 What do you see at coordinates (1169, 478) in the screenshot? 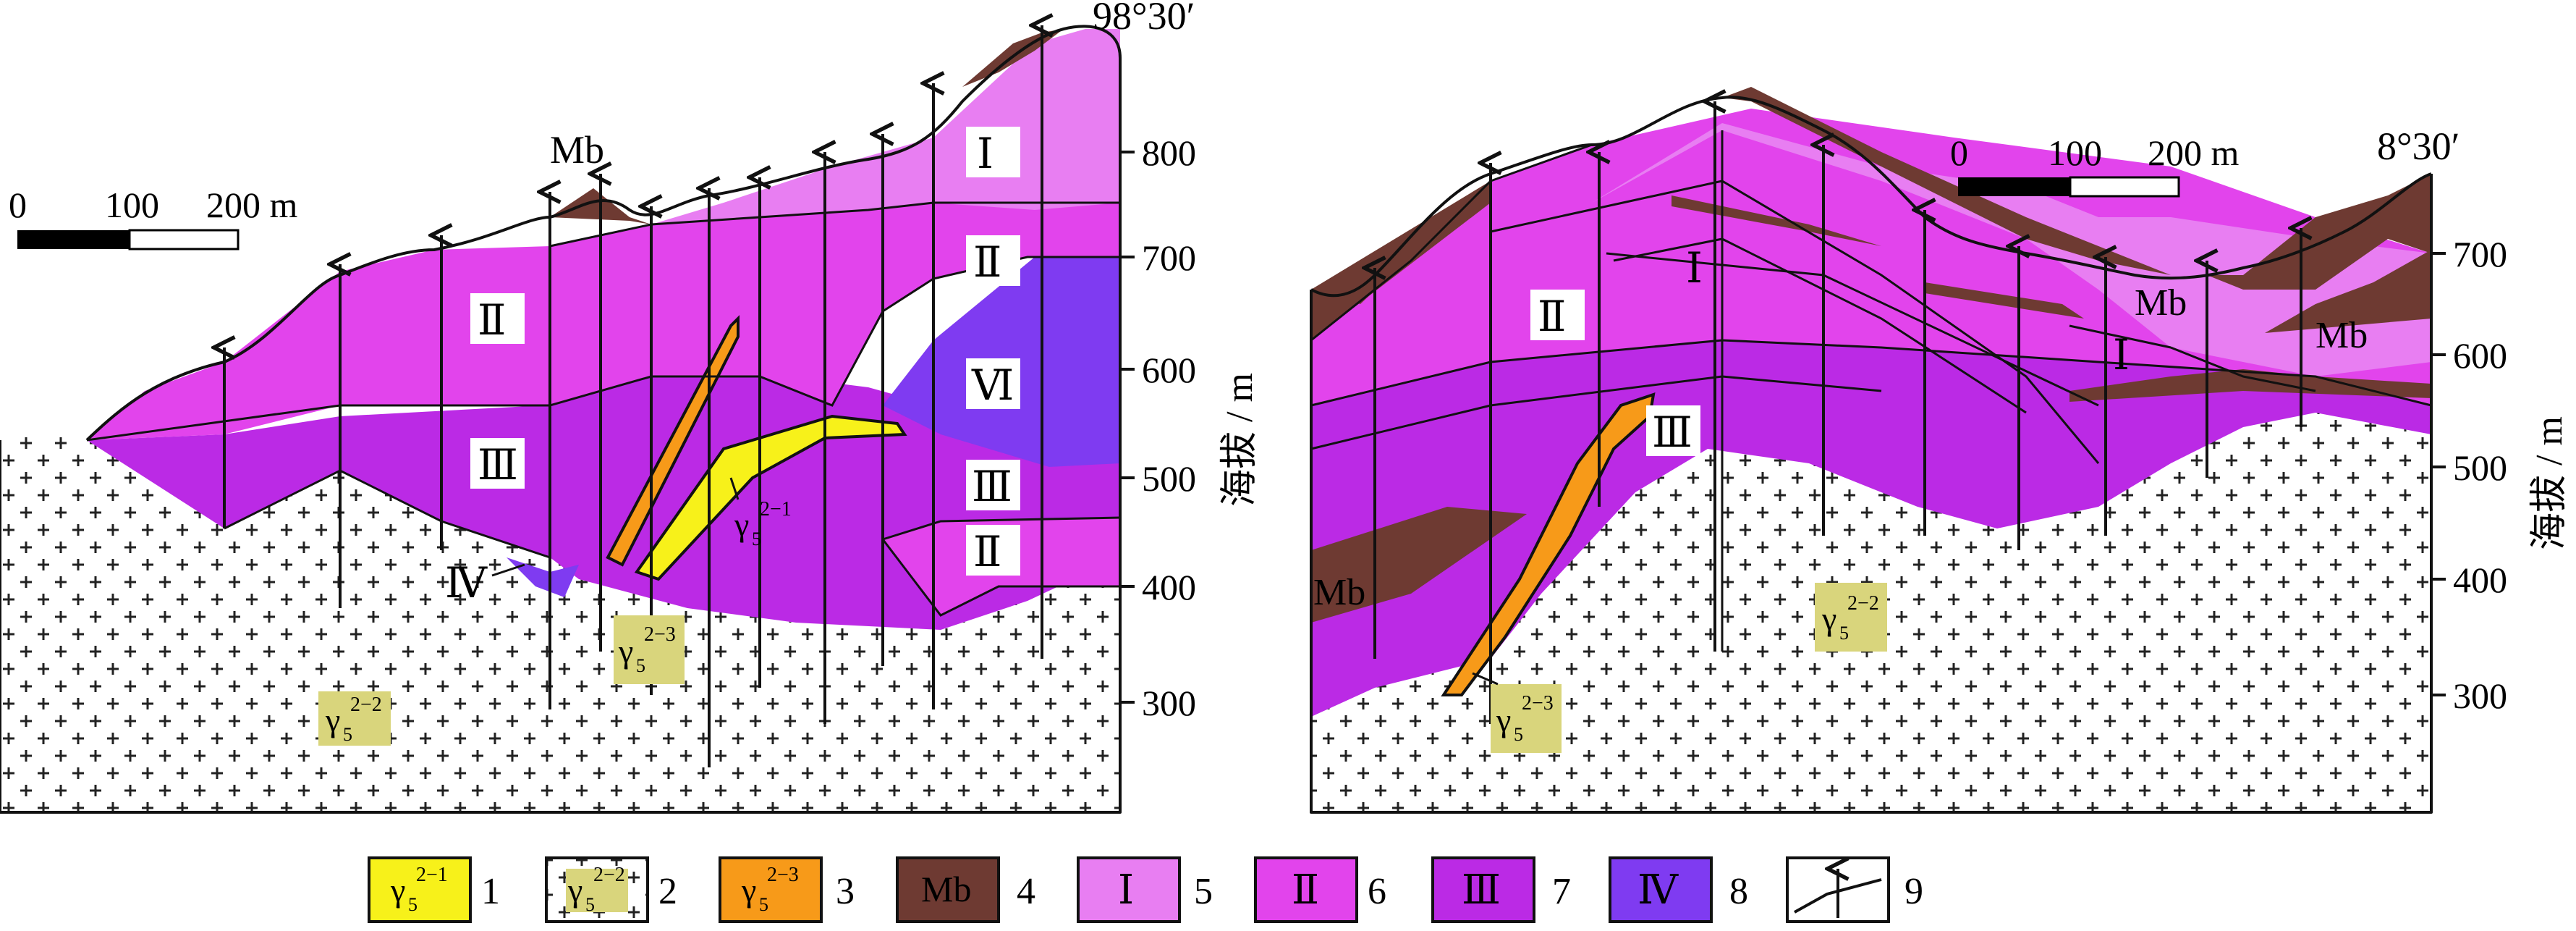
I see `left-elev-tick-500: 500` at bounding box center [1169, 478].